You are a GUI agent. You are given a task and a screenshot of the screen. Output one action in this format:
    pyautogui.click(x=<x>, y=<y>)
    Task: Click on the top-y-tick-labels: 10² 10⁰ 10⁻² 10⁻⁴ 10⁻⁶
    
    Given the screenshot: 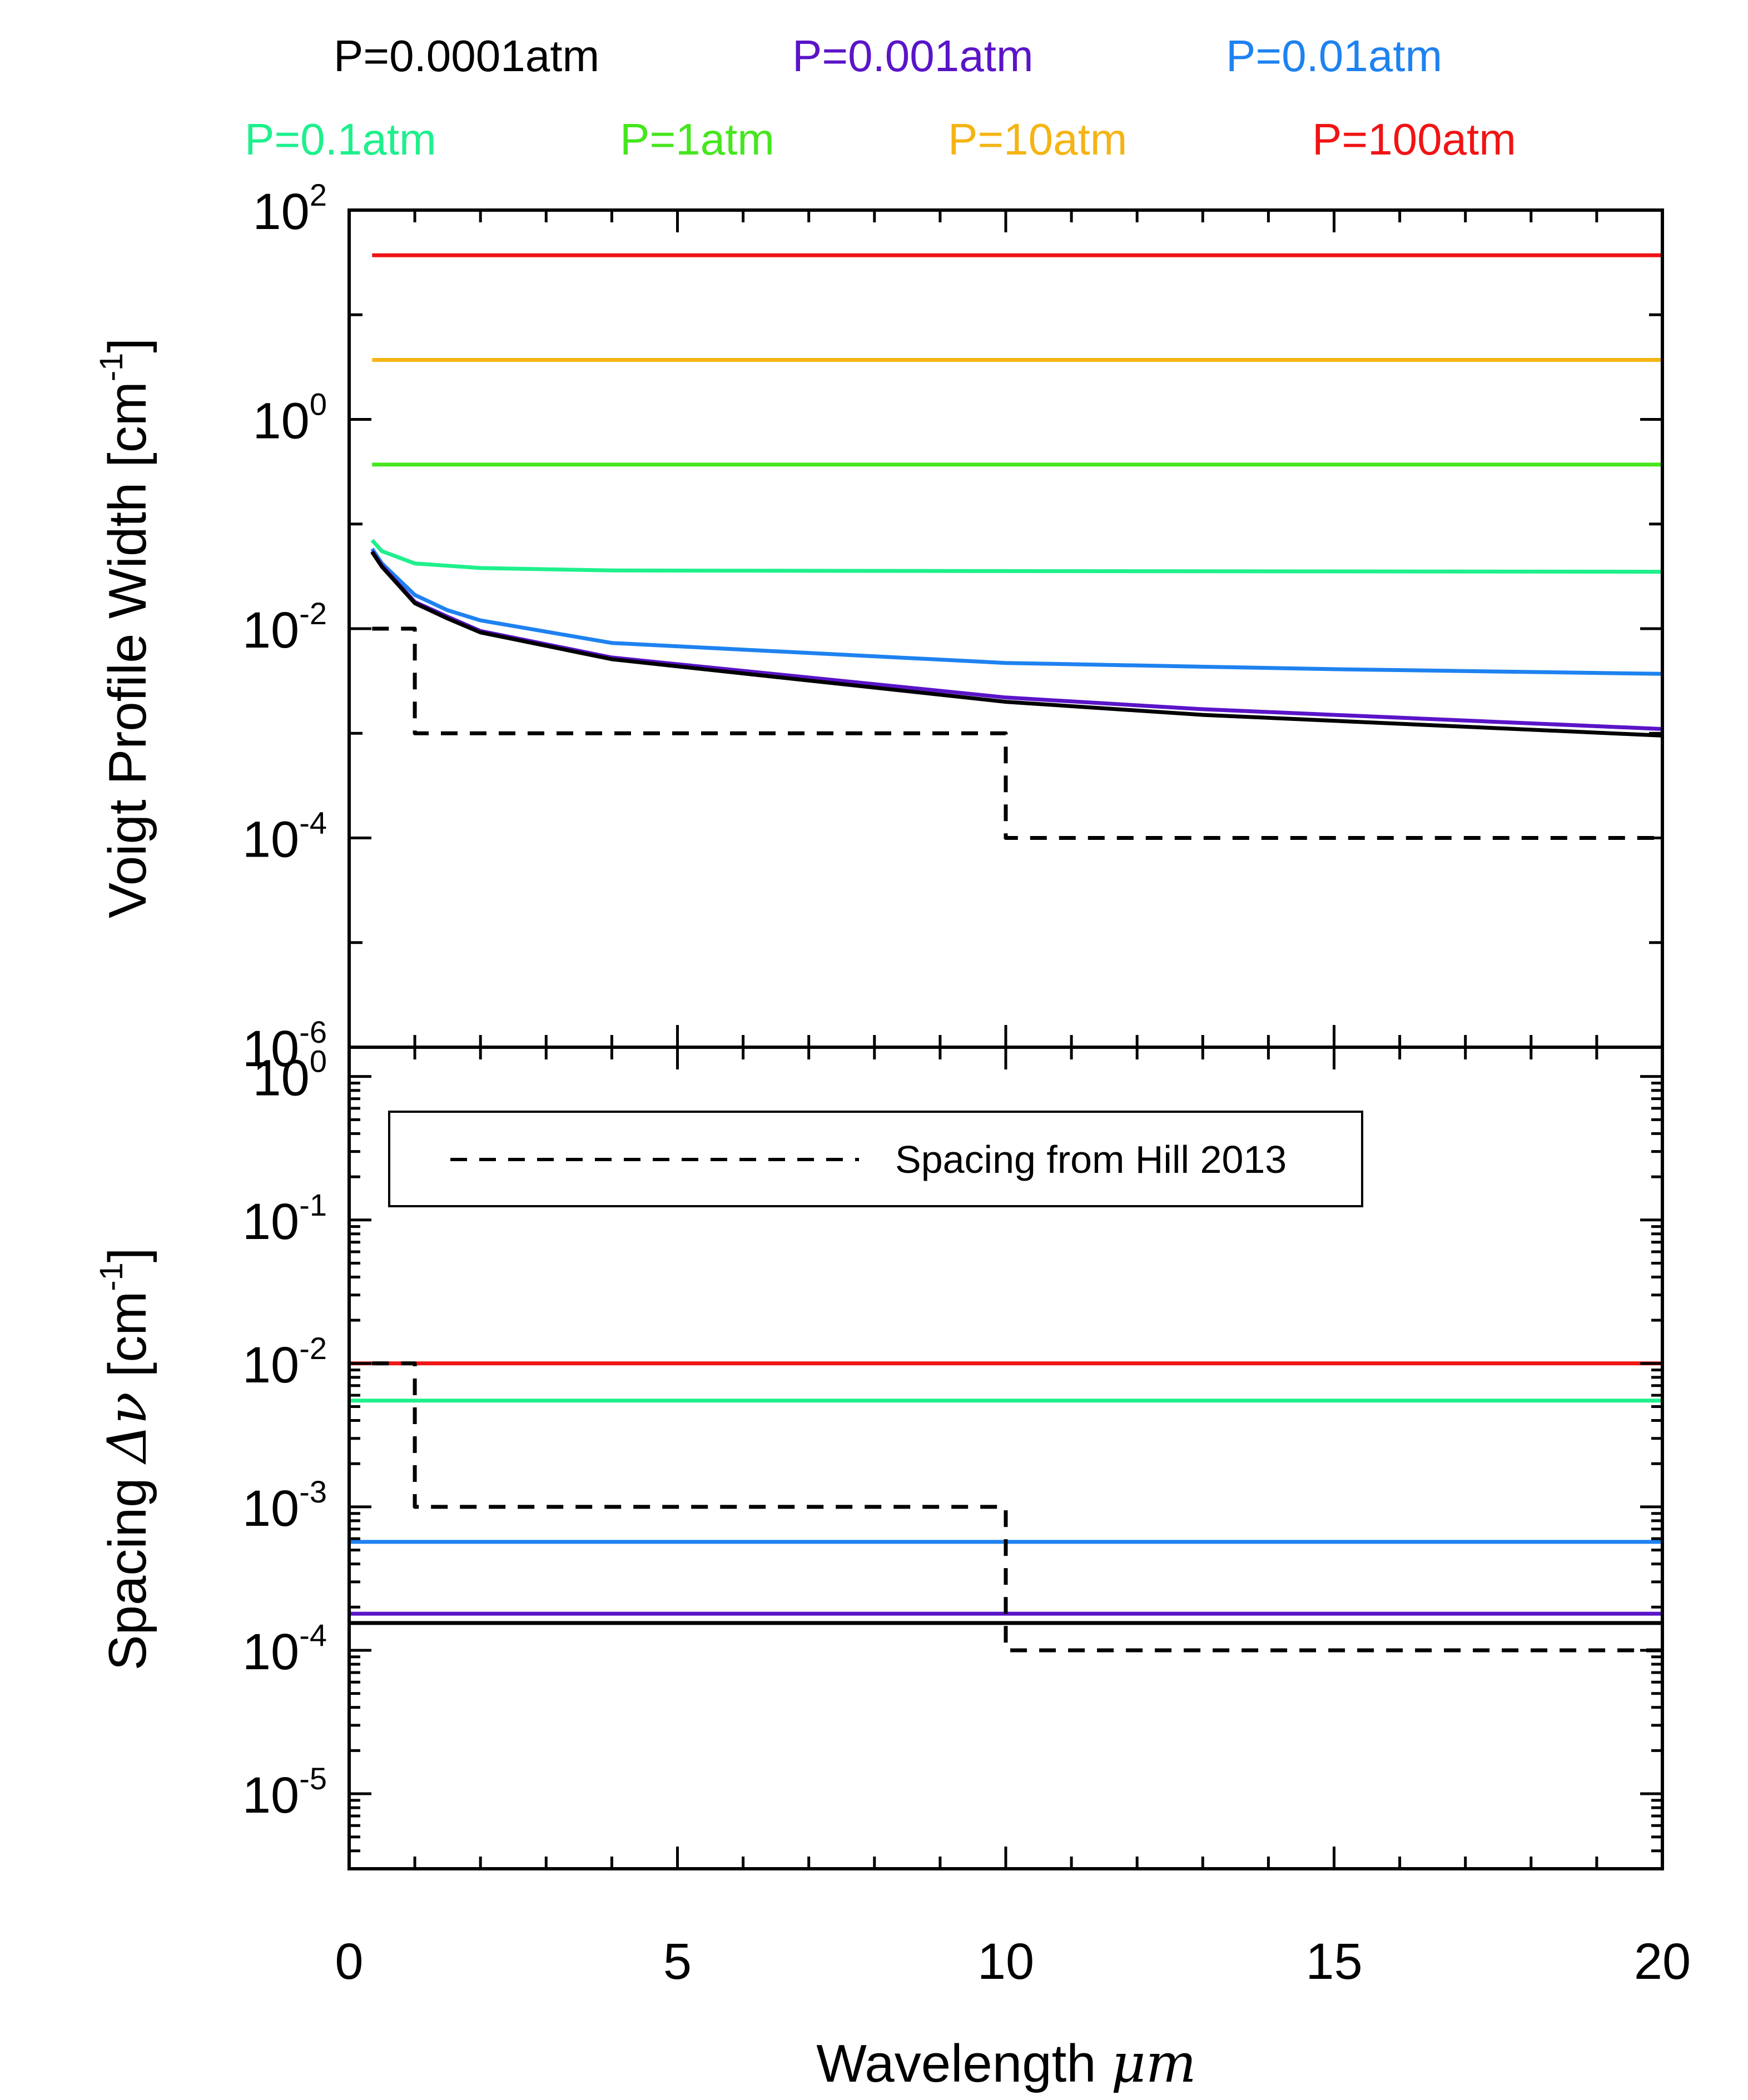 What is the action you would take?
    pyautogui.click(x=284, y=627)
    